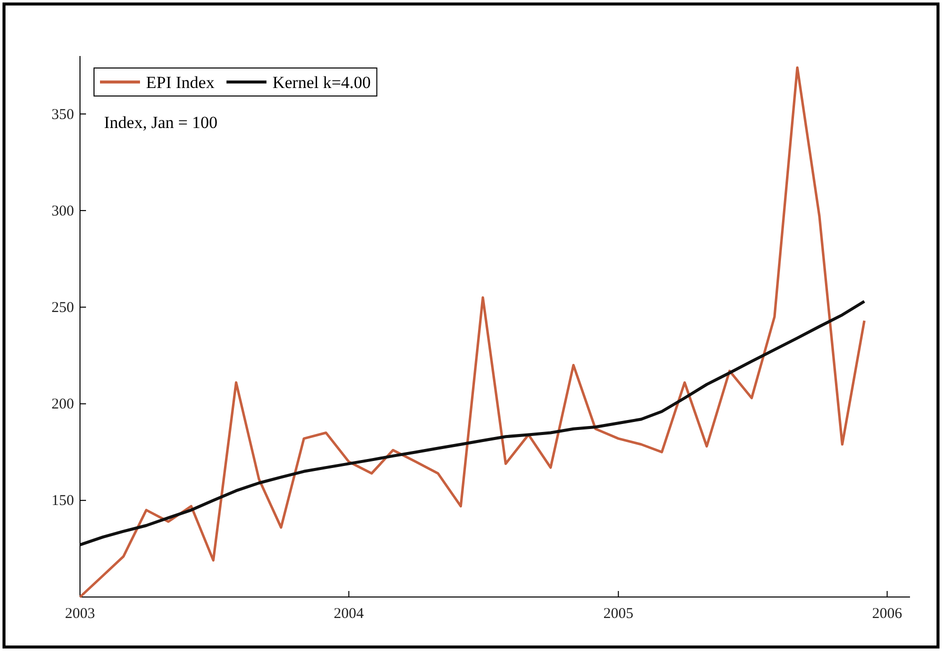 The height and width of the screenshot is (651, 942). What do you see at coordinates (63, 308) in the screenshot?
I see `y-tick-label: 250` at bounding box center [63, 308].